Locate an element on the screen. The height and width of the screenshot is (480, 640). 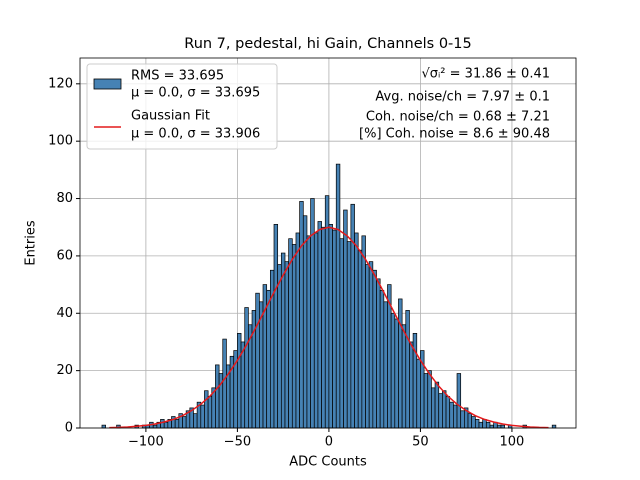
annotation: Coh. noise/ch = 0.68 ± 7.21 is located at coordinates (458, 117).